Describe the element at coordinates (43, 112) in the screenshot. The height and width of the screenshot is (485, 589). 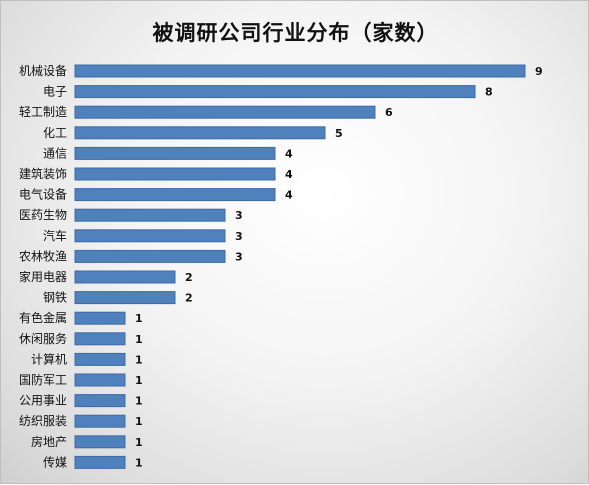
I see `category-label: 轻工制造` at that location.